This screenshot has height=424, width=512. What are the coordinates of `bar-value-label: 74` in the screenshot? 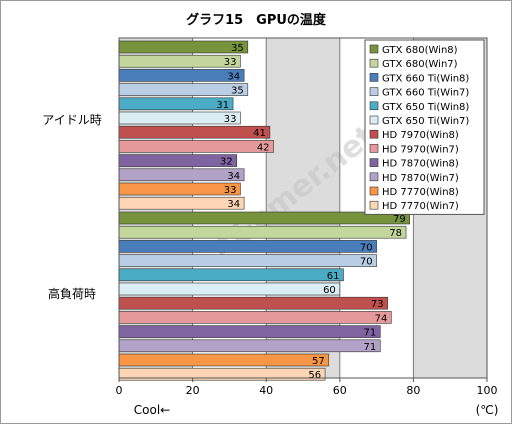 It's located at (381, 318).